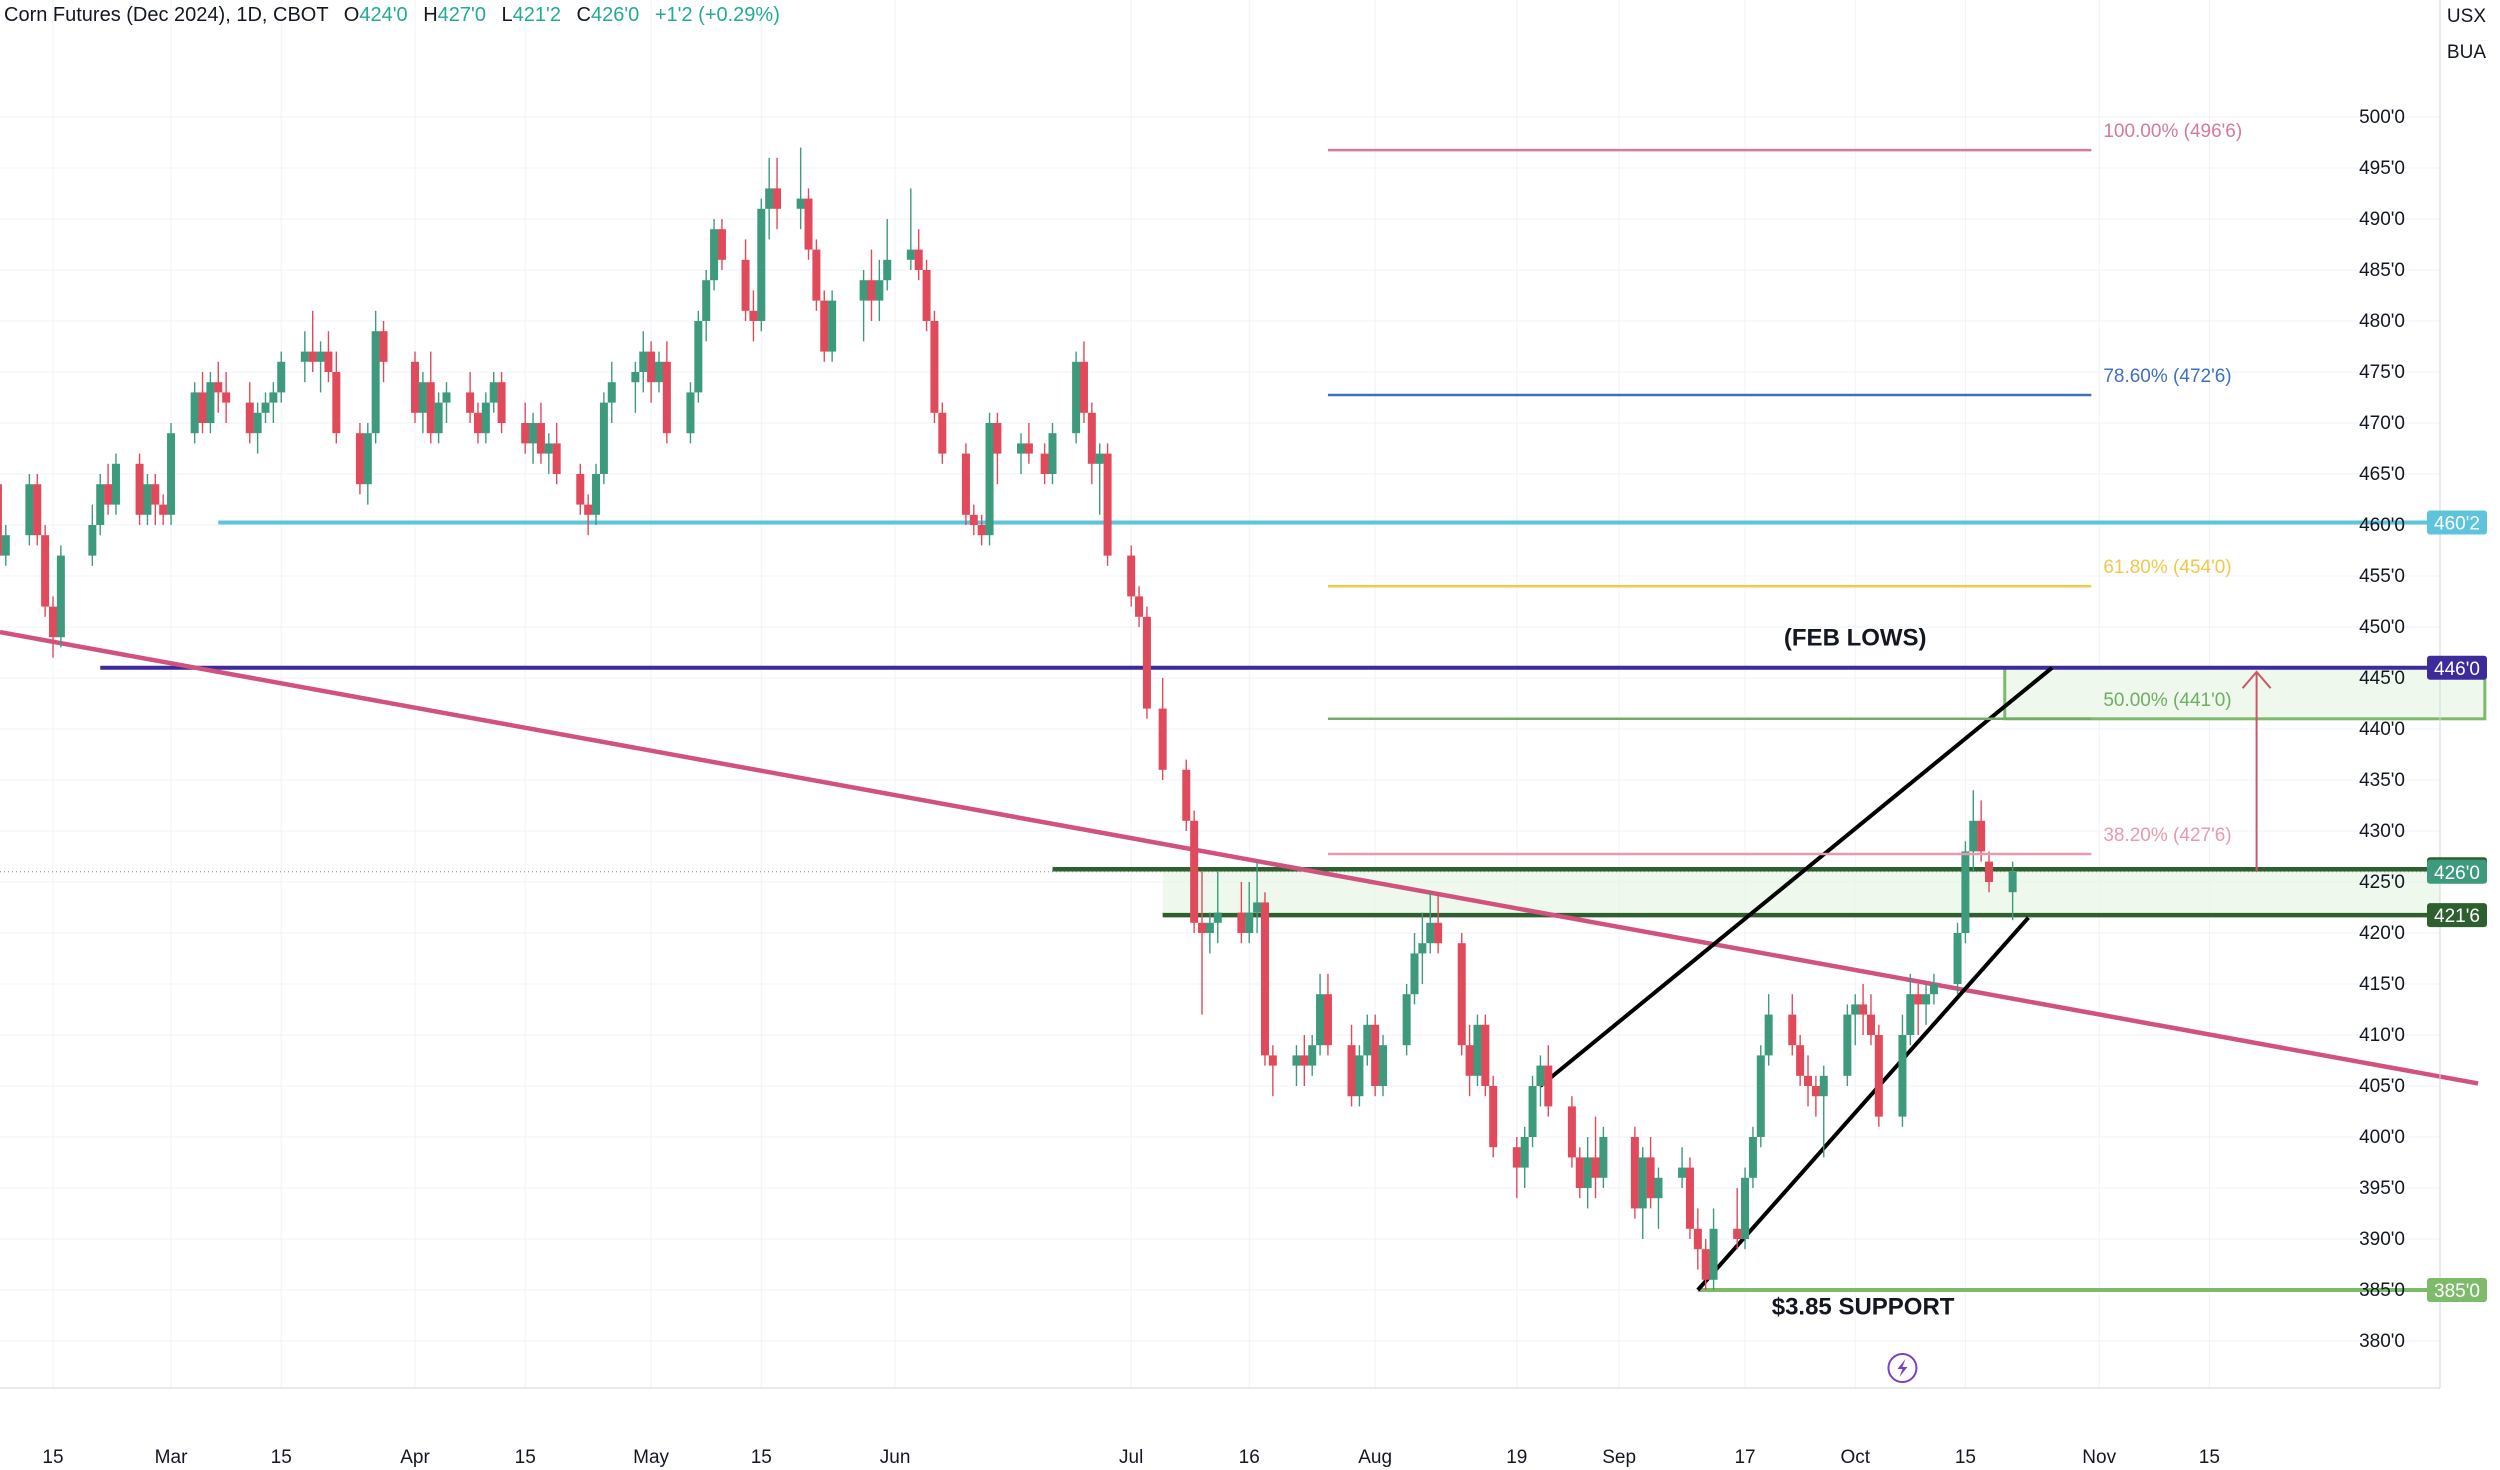  Describe the element at coordinates (2457, 522) in the screenshot. I see `price-axis-label: 460'2` at that location.